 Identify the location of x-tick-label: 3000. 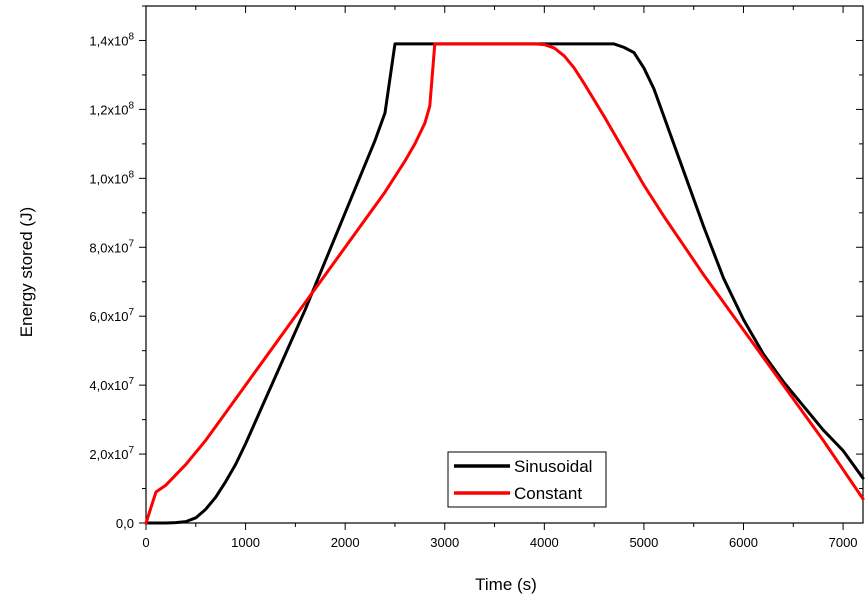
(444, 542).